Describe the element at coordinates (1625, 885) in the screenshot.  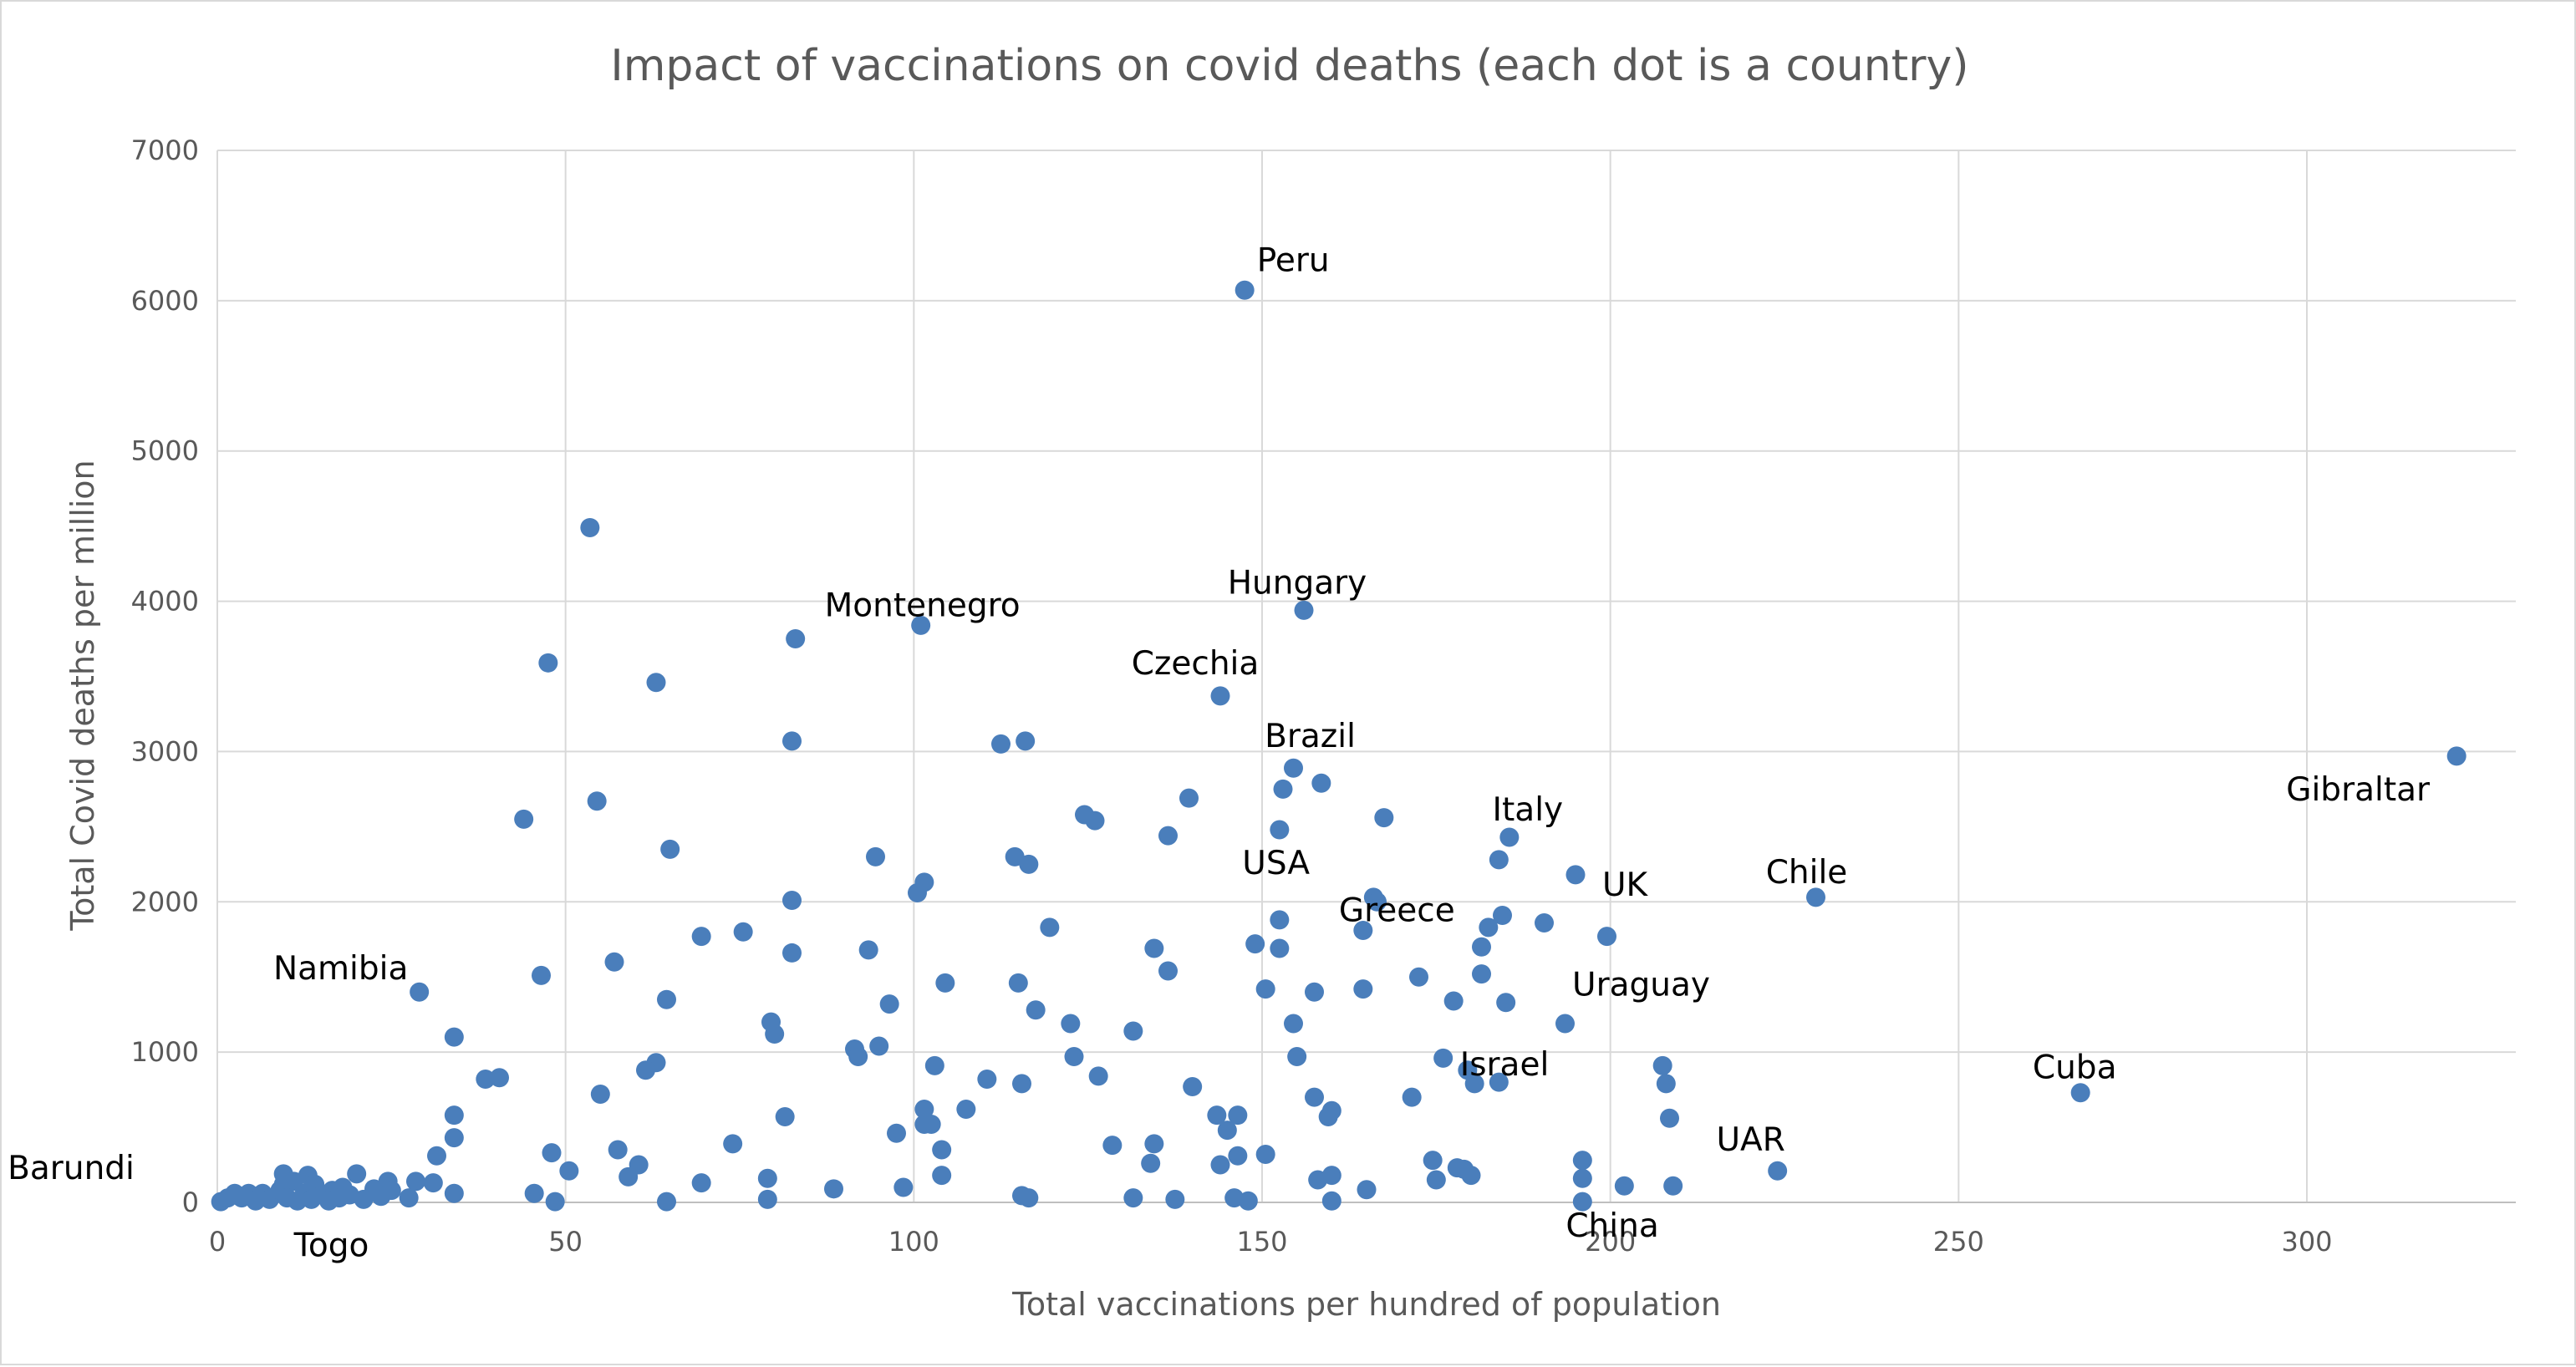
I see `country-label: UK` at that location.